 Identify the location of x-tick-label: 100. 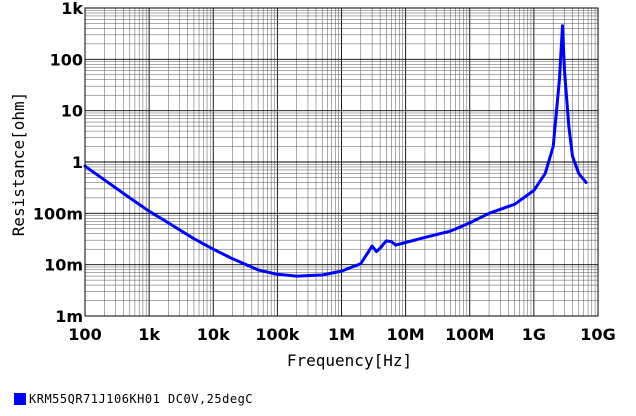
(84, 334).